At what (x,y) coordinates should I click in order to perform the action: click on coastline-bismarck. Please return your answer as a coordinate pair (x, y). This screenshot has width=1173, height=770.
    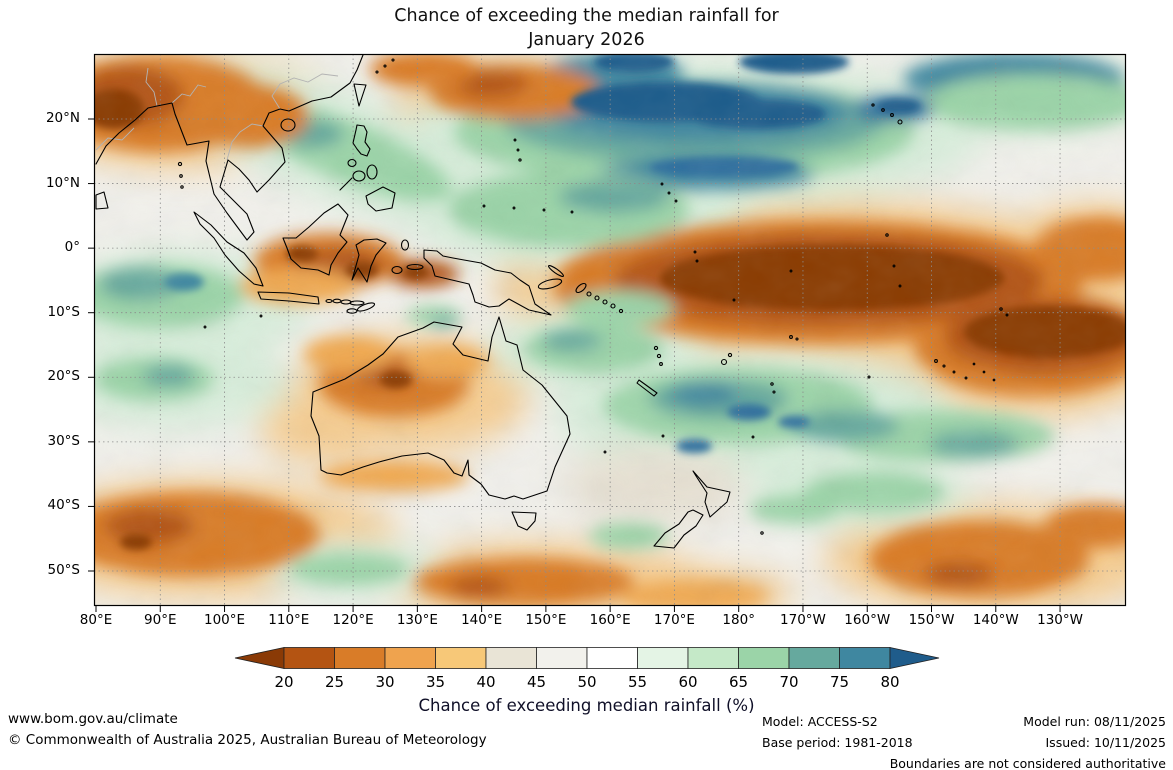
    Looking at the image, I should click on (562, 279).